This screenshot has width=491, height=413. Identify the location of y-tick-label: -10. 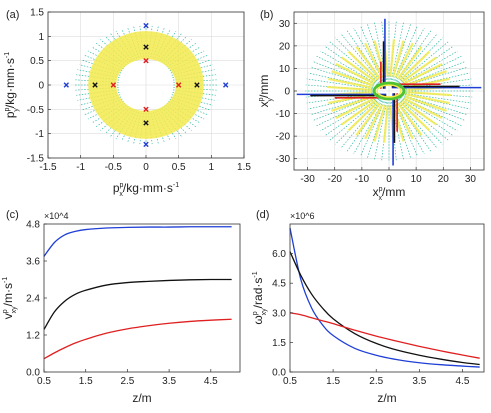
(283, 114).